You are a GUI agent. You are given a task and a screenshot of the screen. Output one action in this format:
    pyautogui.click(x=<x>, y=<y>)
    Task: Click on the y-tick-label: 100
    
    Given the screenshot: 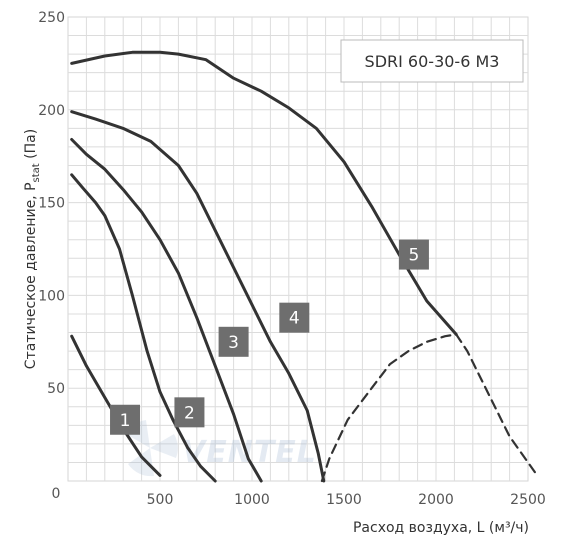 What is the action you would take?
    pyautogui.click(x=51, y=296)
    